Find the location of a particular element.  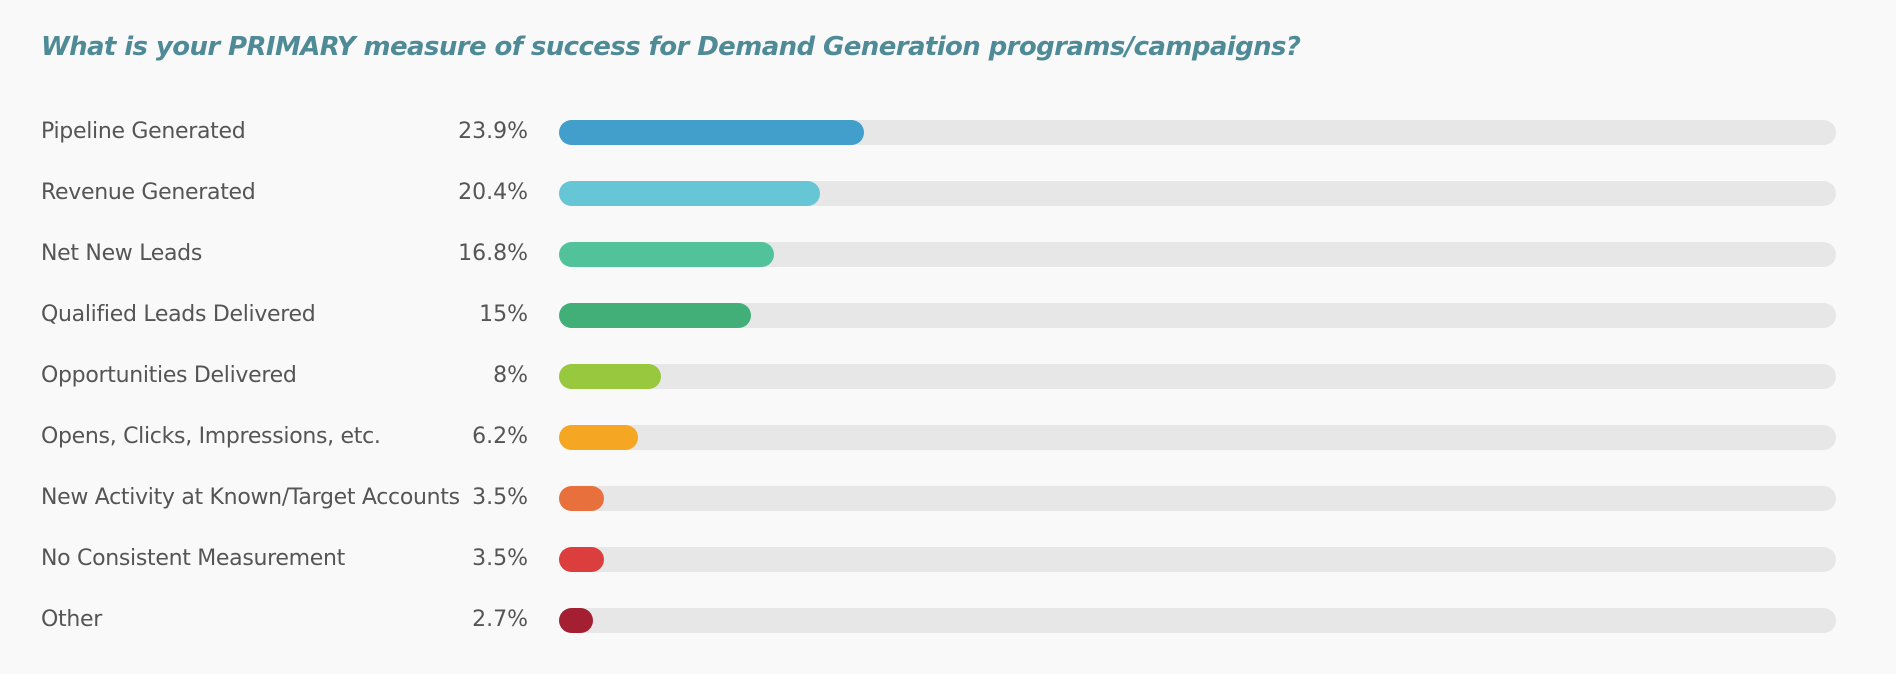

bar-row: Opportunities Delivered 8% is located at coordinates (948, 376).